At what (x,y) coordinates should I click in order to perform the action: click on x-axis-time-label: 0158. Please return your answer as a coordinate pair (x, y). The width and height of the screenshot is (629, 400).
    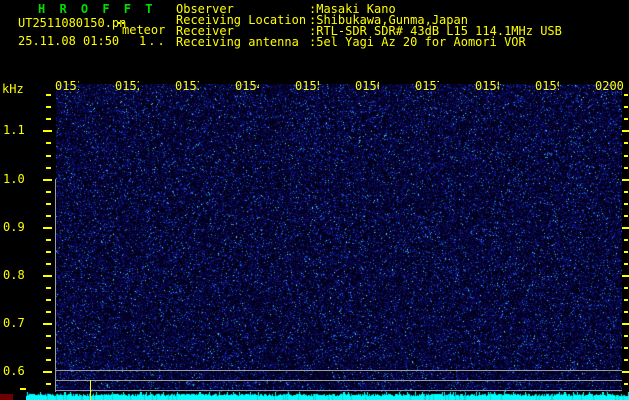
    Looking at the image, I should click on (487, 86).